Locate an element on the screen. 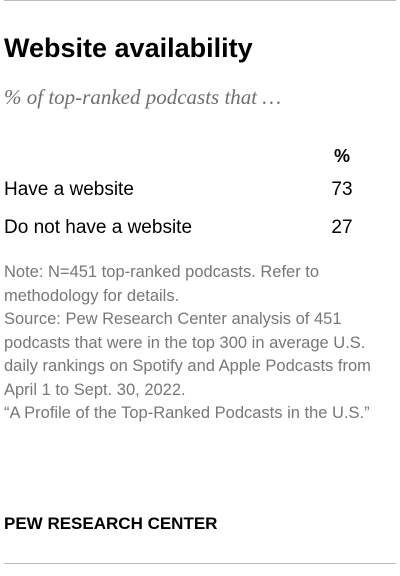 Image resolution: width=400 pixels, height=576 pixels. row-label: Do not have a website is located at coordinates (98, 227).